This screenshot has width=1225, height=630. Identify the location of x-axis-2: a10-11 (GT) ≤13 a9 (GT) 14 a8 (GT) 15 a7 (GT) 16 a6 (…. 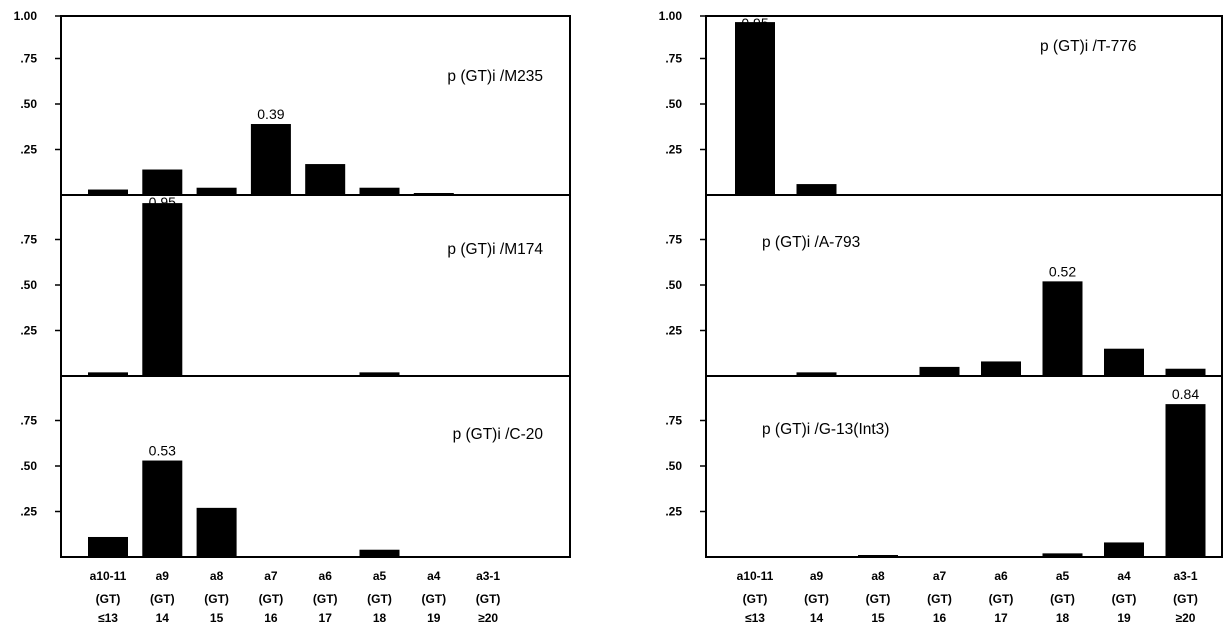
(967, 597).